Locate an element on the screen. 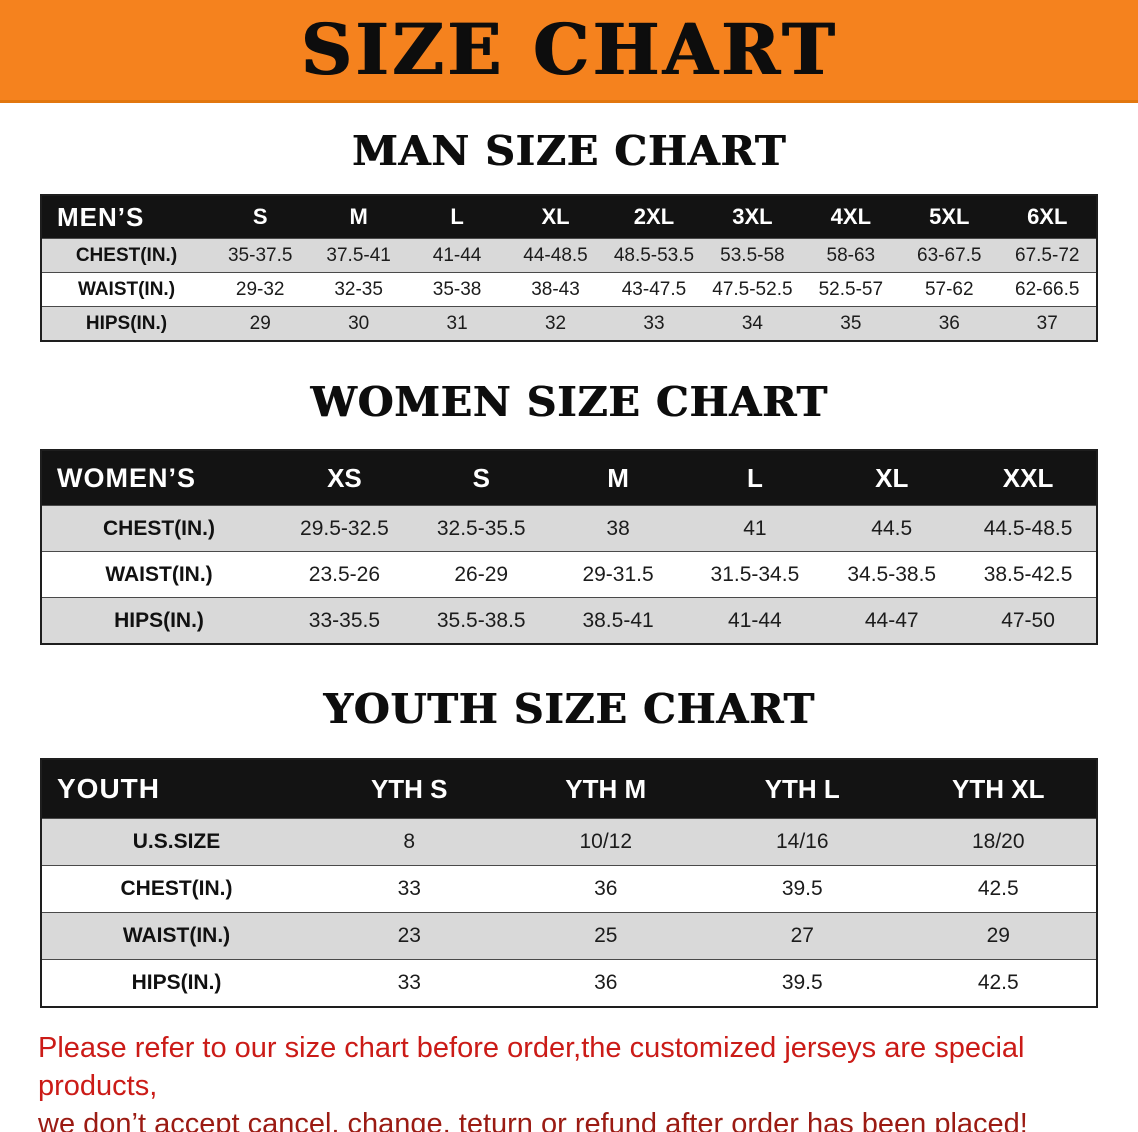 Image resolution: width=1138 pixels, height=1132 pixels. value-cell: 30 is located at coordinates (359, 323).